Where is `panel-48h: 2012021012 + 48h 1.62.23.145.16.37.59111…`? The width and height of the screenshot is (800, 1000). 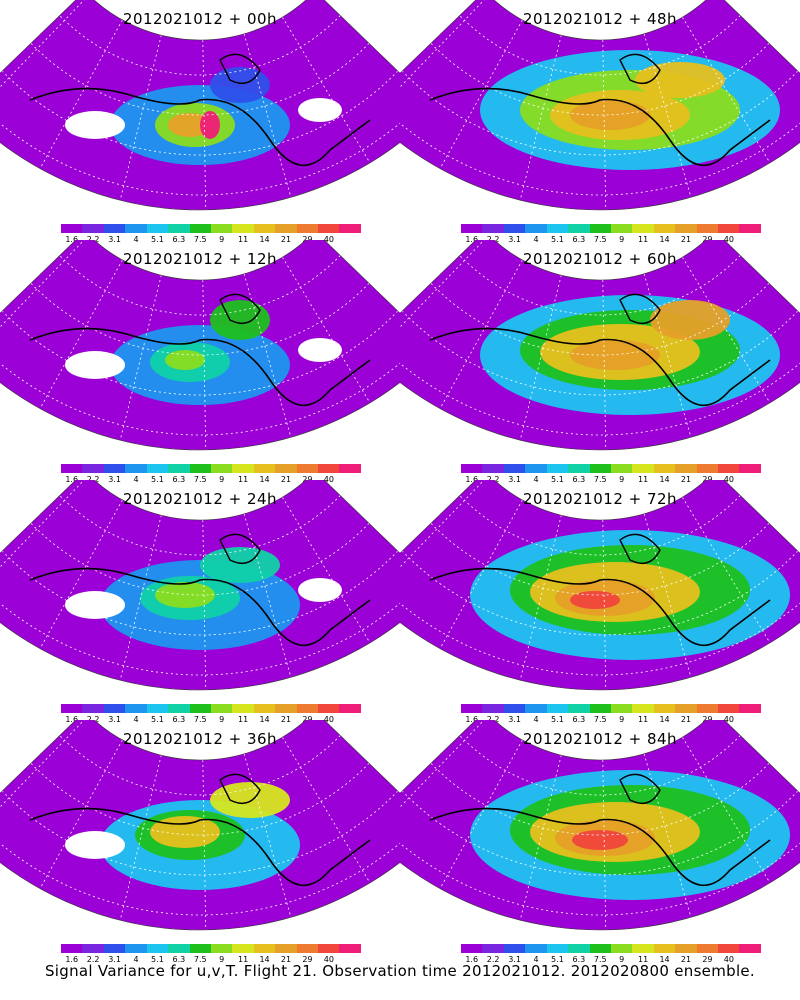 panel-48h: 2012021012 + 48h 1.62.23.145.16.37.59111… is located at coordinates (600, 125).